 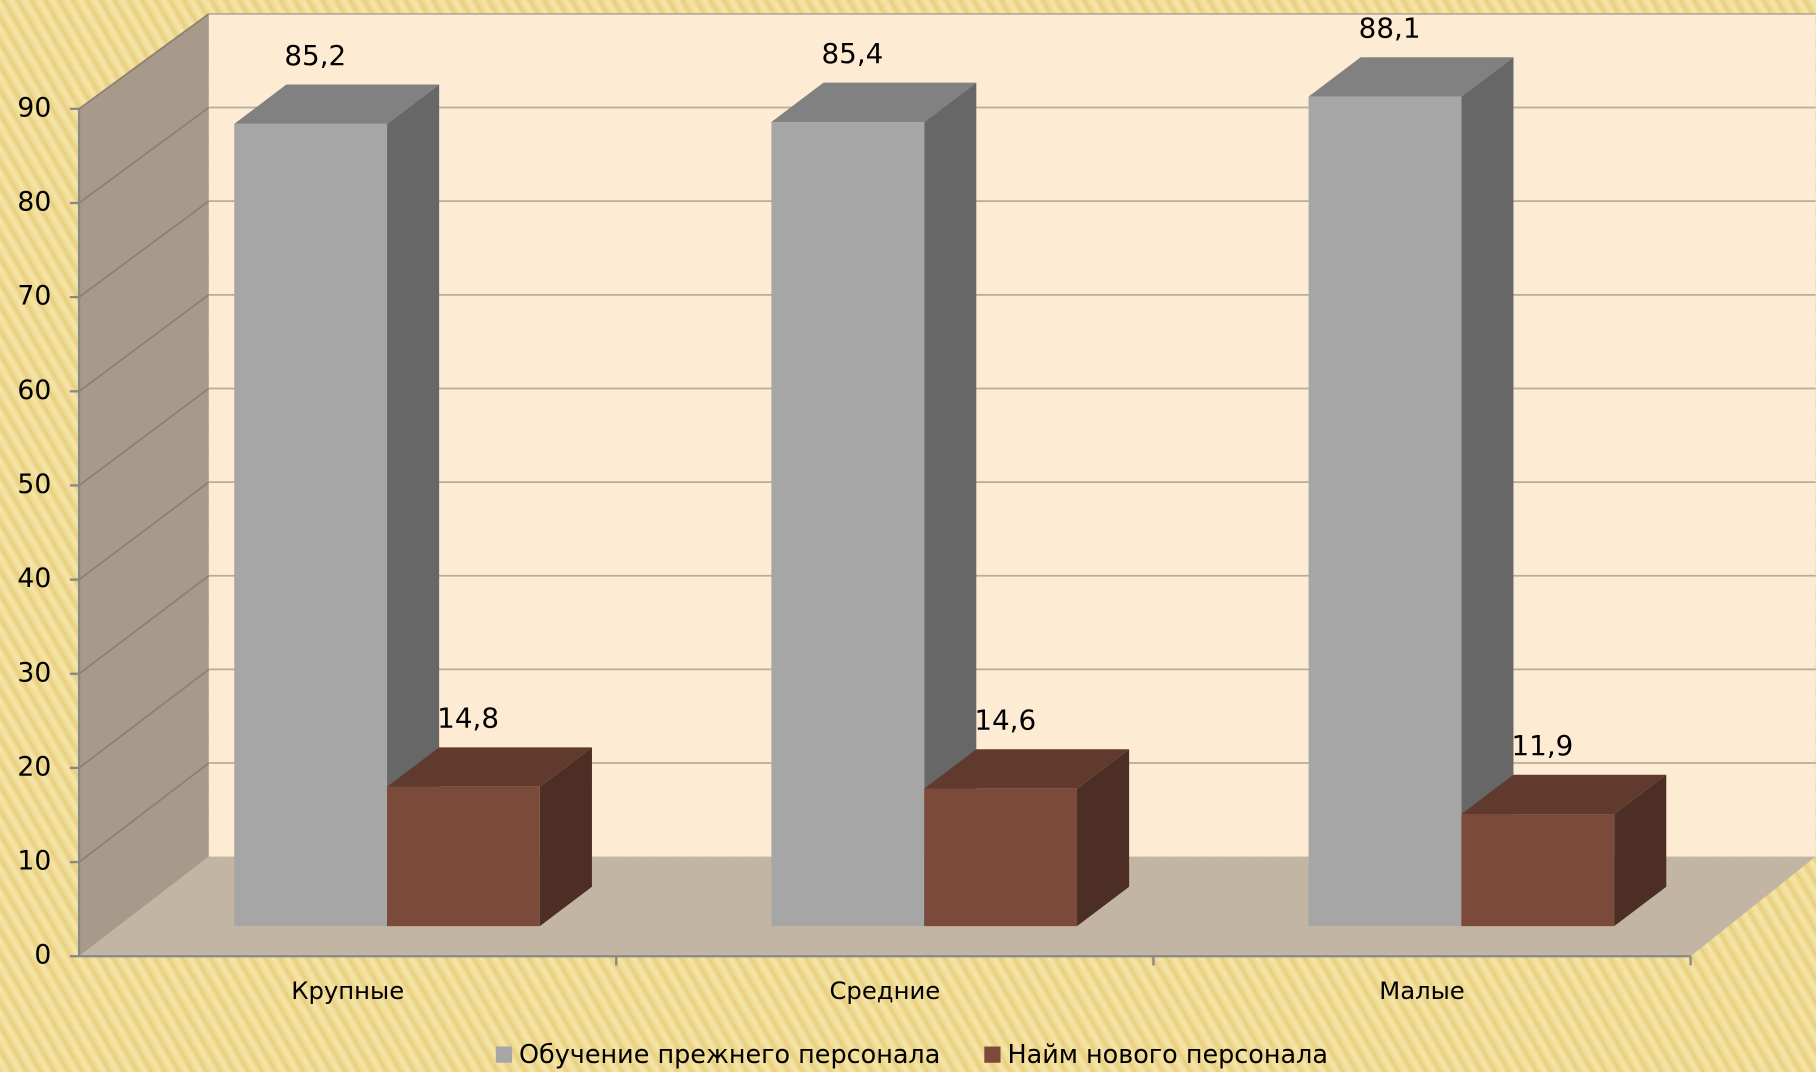 What do you see at coordinates (34, 201) in the screenshot?
I see `y-tick-label: 80` at bounding box center [34, 201].